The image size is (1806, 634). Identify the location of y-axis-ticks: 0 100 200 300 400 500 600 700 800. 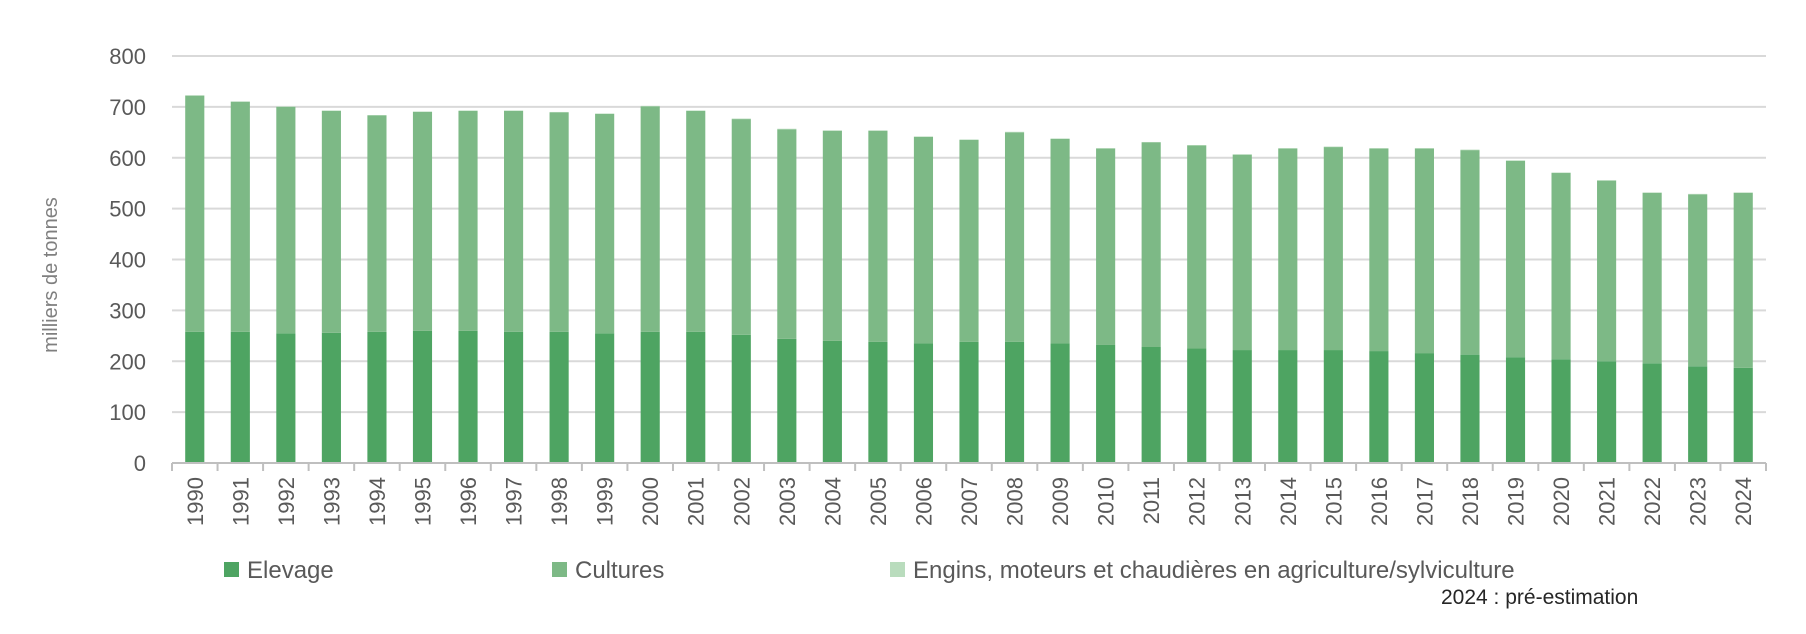
(127, 260).